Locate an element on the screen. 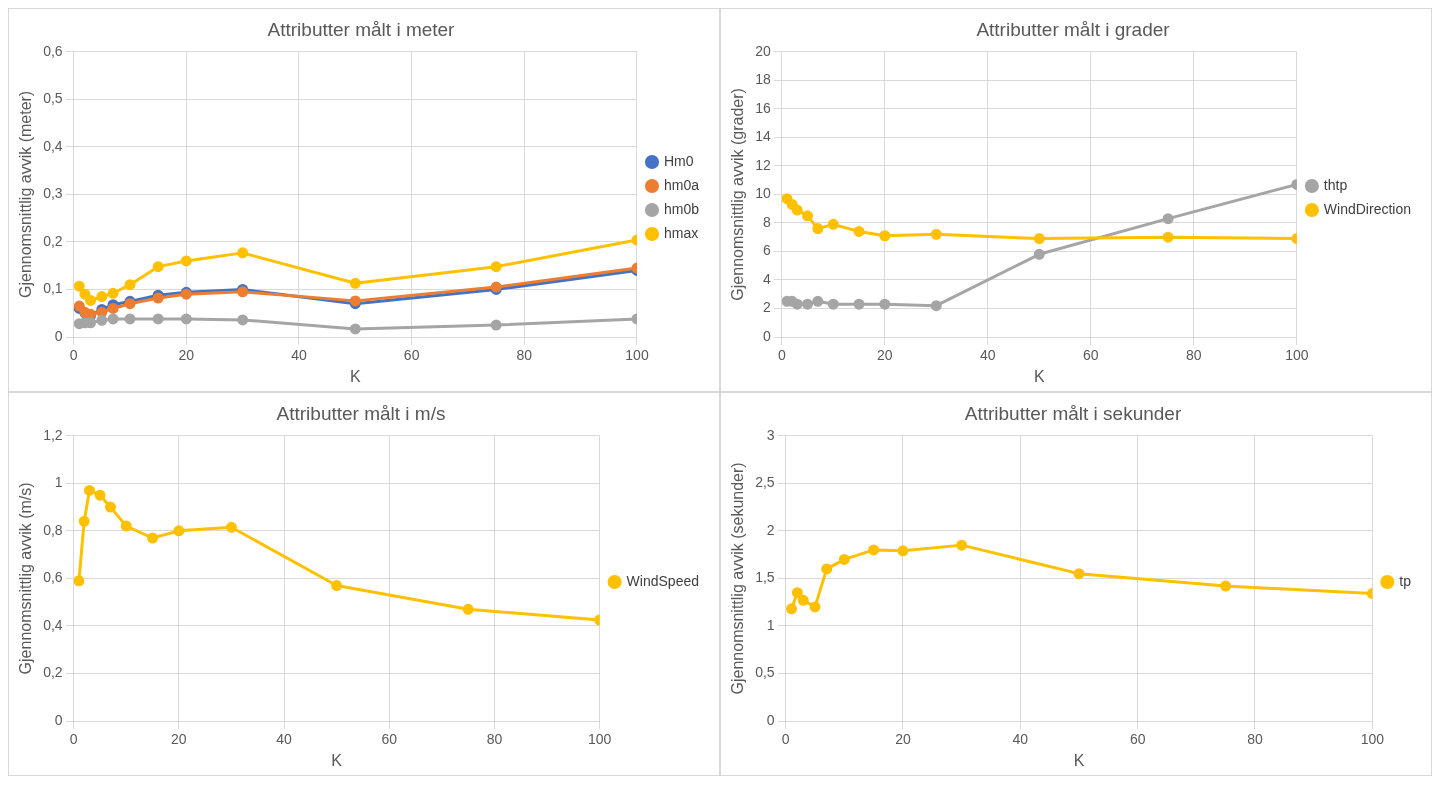  y-tick-label: 14 is located at coordinates (763, 136).